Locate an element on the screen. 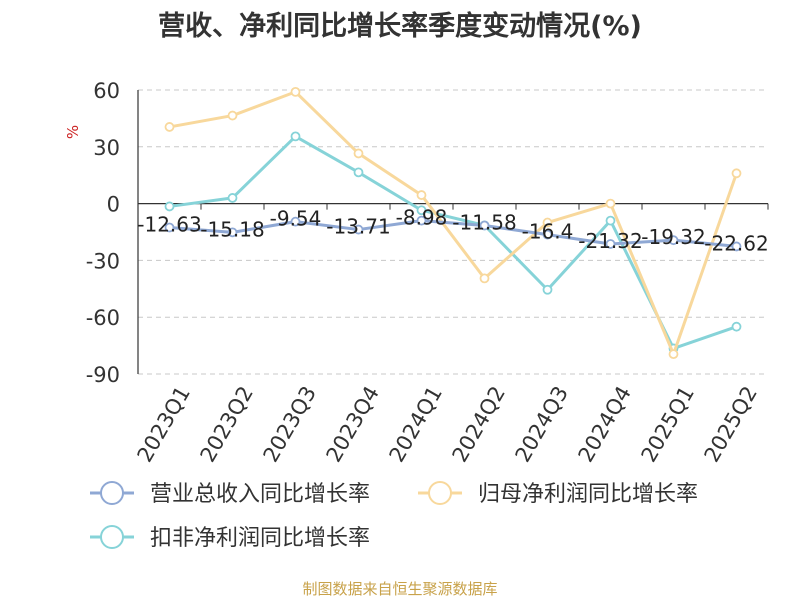  data-label: -19.32 is located at coordinates (673, 237).